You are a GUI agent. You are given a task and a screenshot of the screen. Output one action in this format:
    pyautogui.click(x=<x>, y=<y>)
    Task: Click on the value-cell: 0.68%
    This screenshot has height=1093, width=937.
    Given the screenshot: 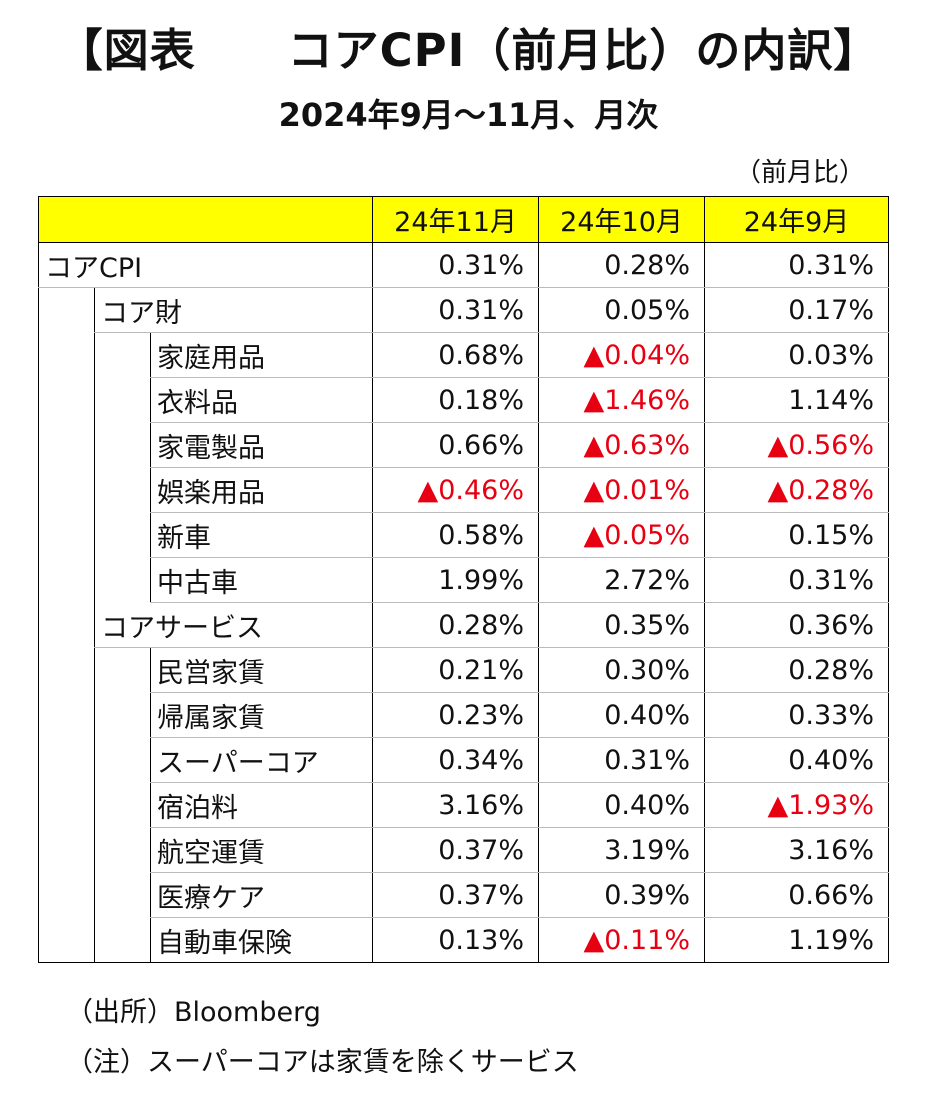 What is the action you would take?
    pyautogui.click(x=456, y=355)
    